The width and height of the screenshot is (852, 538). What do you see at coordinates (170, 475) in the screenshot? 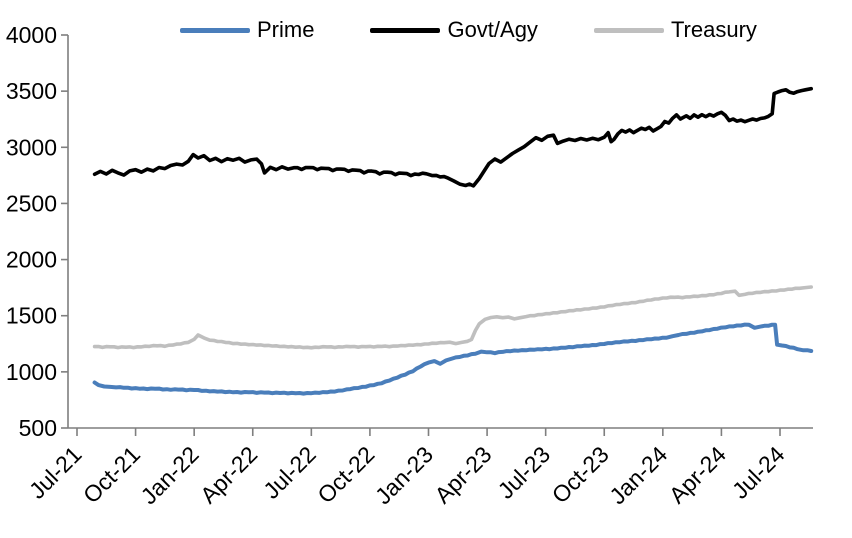
I see `x-axis-tick-label: Jan-22` at bounding box center [170, 475].